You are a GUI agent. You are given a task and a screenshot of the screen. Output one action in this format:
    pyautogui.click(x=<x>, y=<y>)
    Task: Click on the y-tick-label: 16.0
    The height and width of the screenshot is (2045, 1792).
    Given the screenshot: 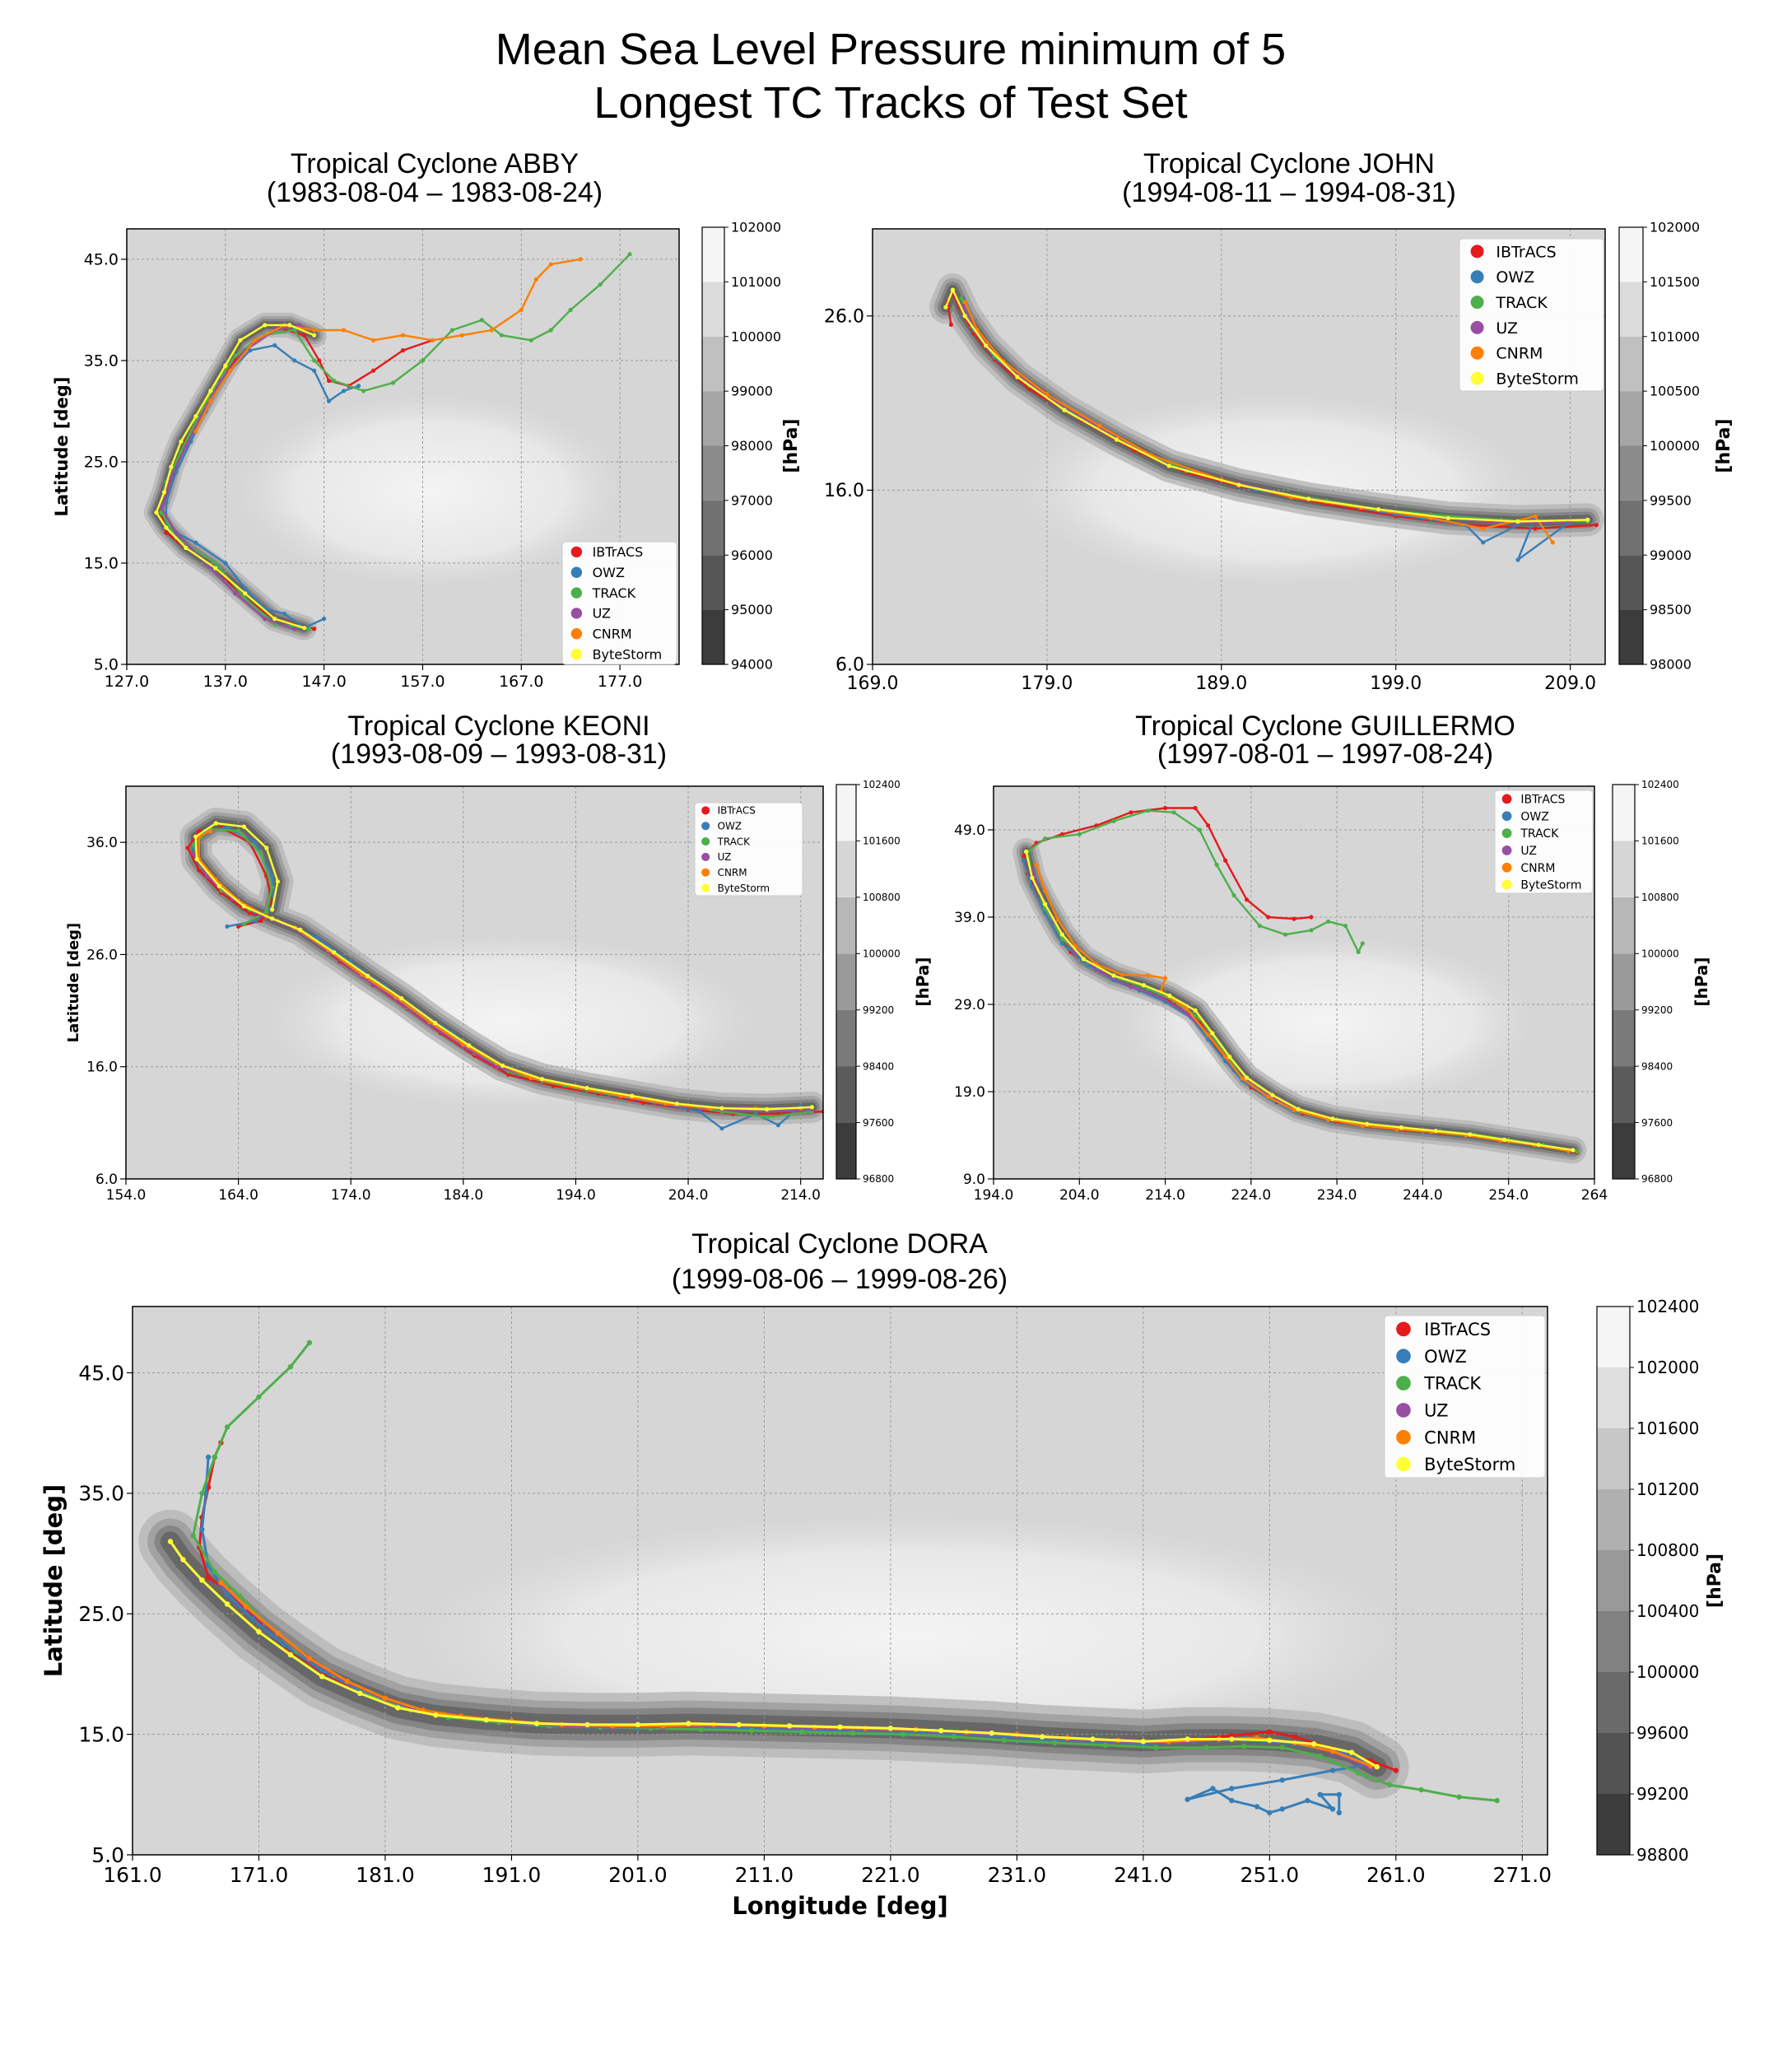 What is the action you would take?
    pyautogui.click(x=844, y=491)
    